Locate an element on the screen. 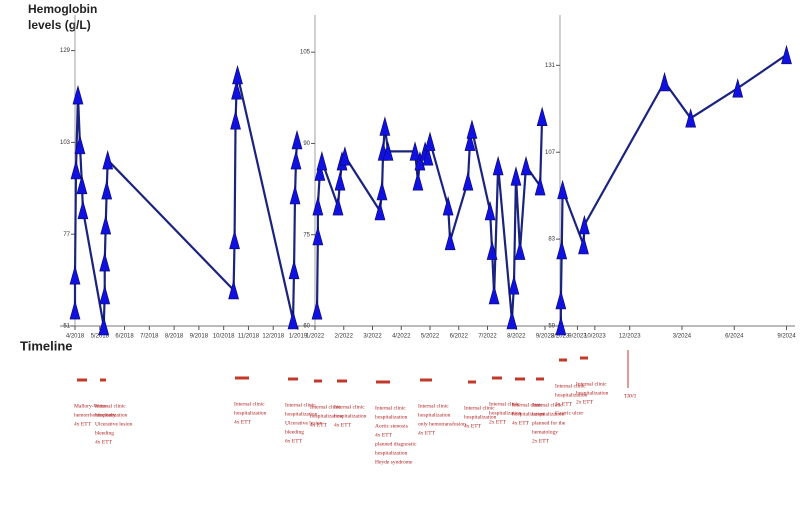 This screenshot has height=526, width=800. y-tick-label: 131 is located at coordinates (550, 66).